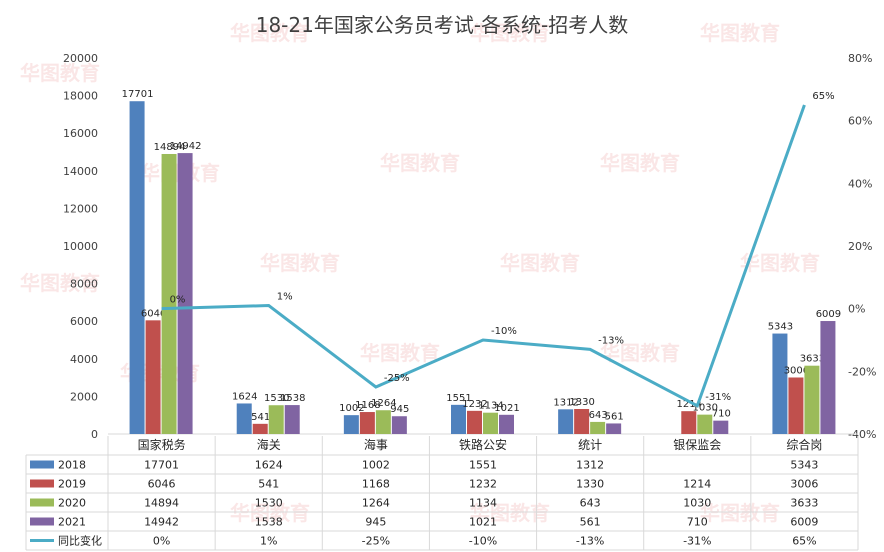  Describe the element at coordinates (178, 300) in the screenshot. I see `line-data-label: 0%` at that location.